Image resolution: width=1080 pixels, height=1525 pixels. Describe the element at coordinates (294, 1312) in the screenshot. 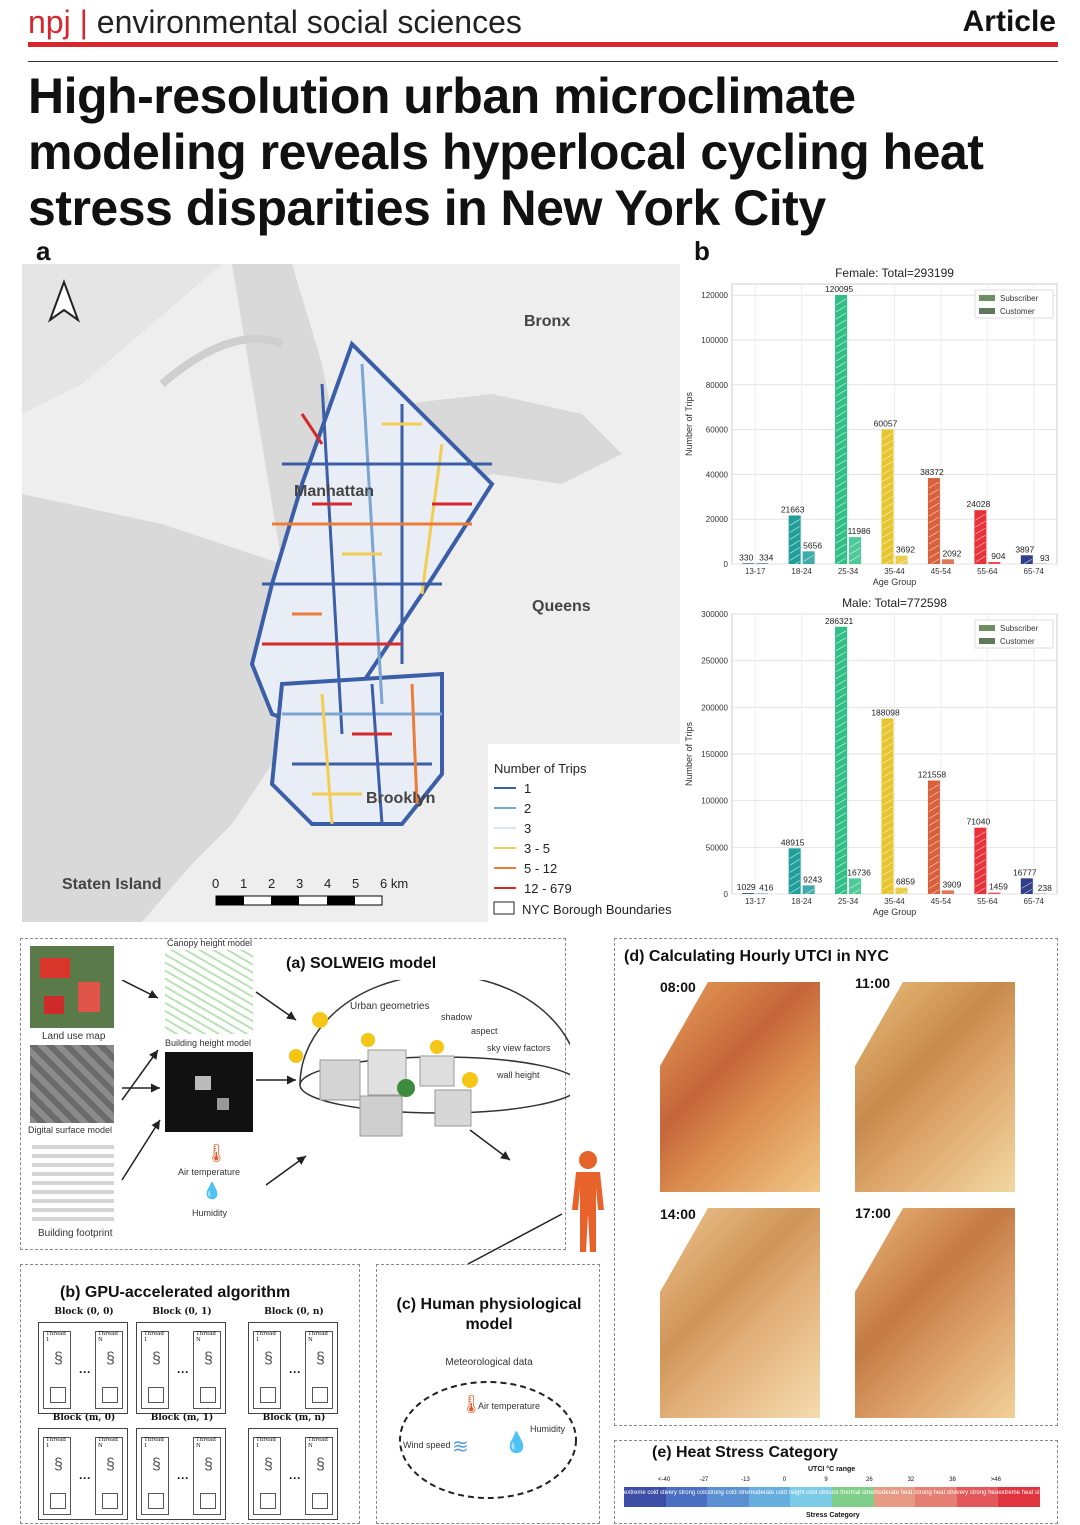

I see `block-label: Block (0, n)` at that location.